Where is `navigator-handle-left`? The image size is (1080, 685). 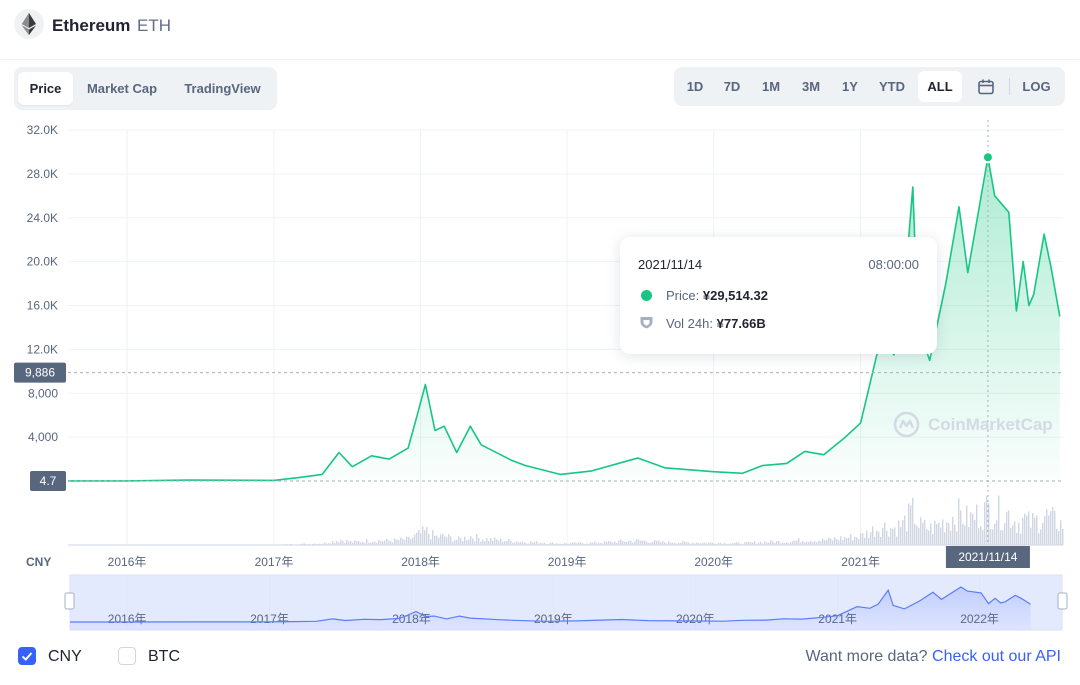
navigator-handle-left is located at coordinates (69, 601).